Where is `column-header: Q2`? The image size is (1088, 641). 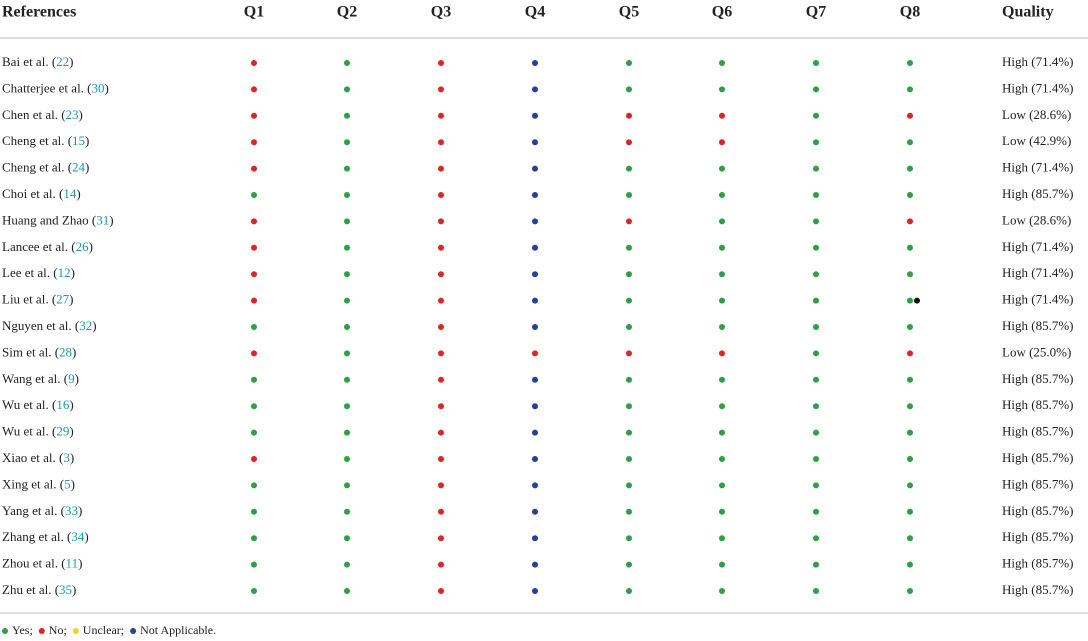
column-header: Q2 is located at coordinates (347, 12).